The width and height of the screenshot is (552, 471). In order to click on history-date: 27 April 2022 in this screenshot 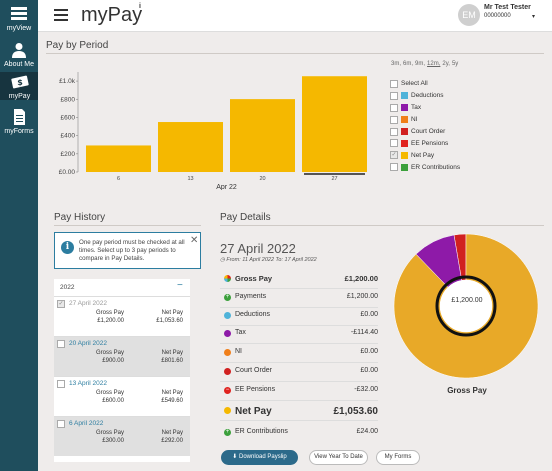, I will do `click(88, 303)`.